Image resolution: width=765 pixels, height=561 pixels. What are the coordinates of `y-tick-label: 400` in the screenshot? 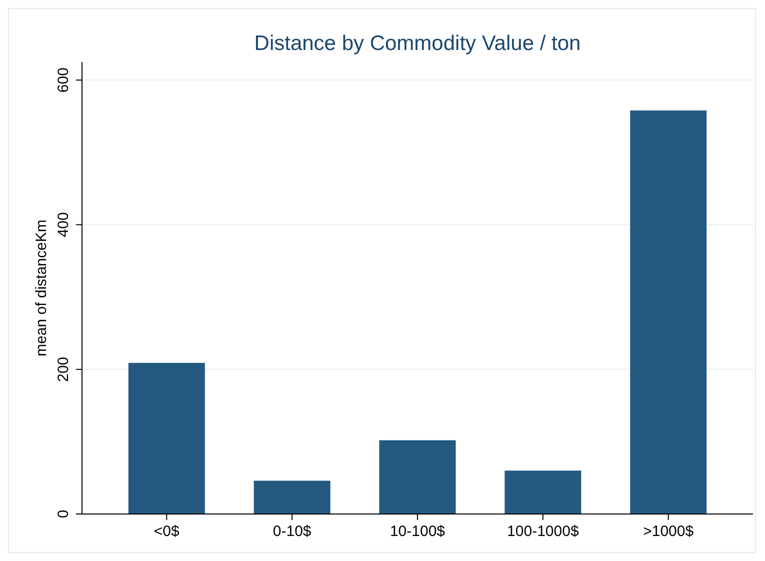 It's located at (63, 225).